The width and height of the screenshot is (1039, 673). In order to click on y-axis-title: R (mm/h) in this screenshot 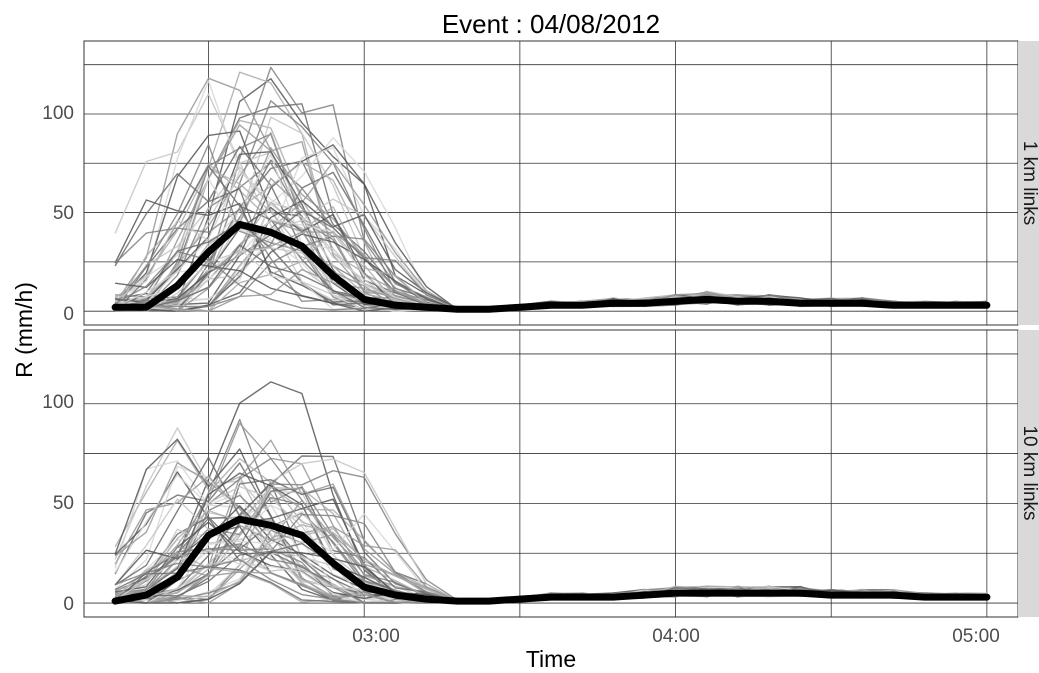, I will do `click(24, 330)`.